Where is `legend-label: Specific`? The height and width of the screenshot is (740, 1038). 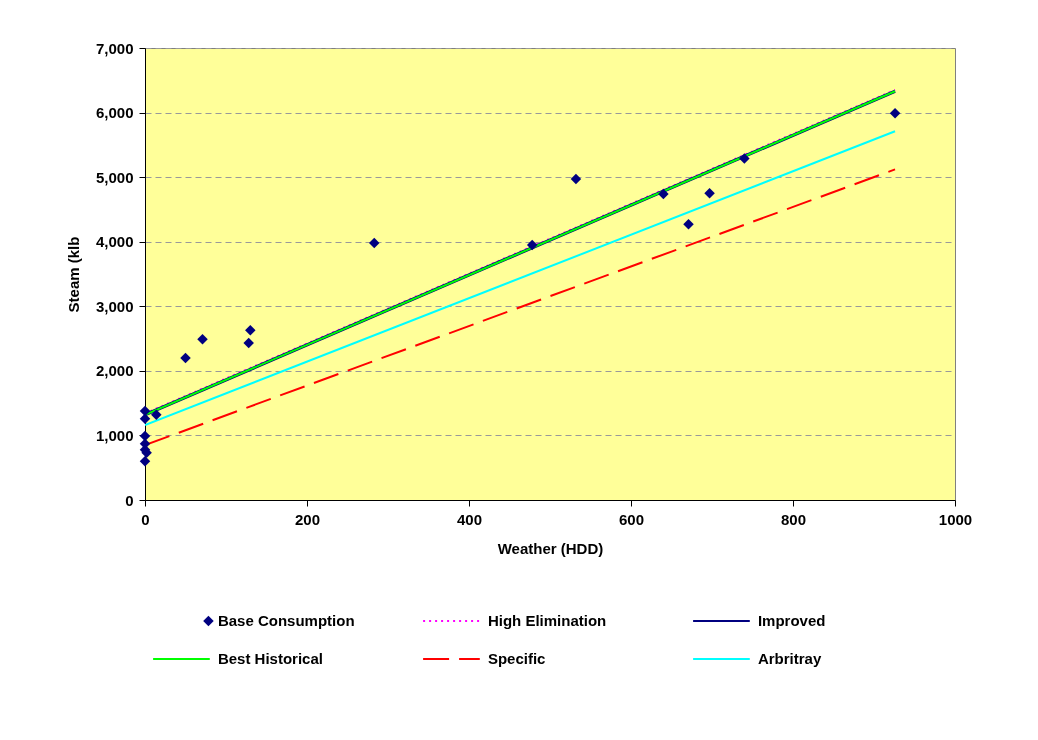 legend-label: Specific is located at coordinates (516, 658).